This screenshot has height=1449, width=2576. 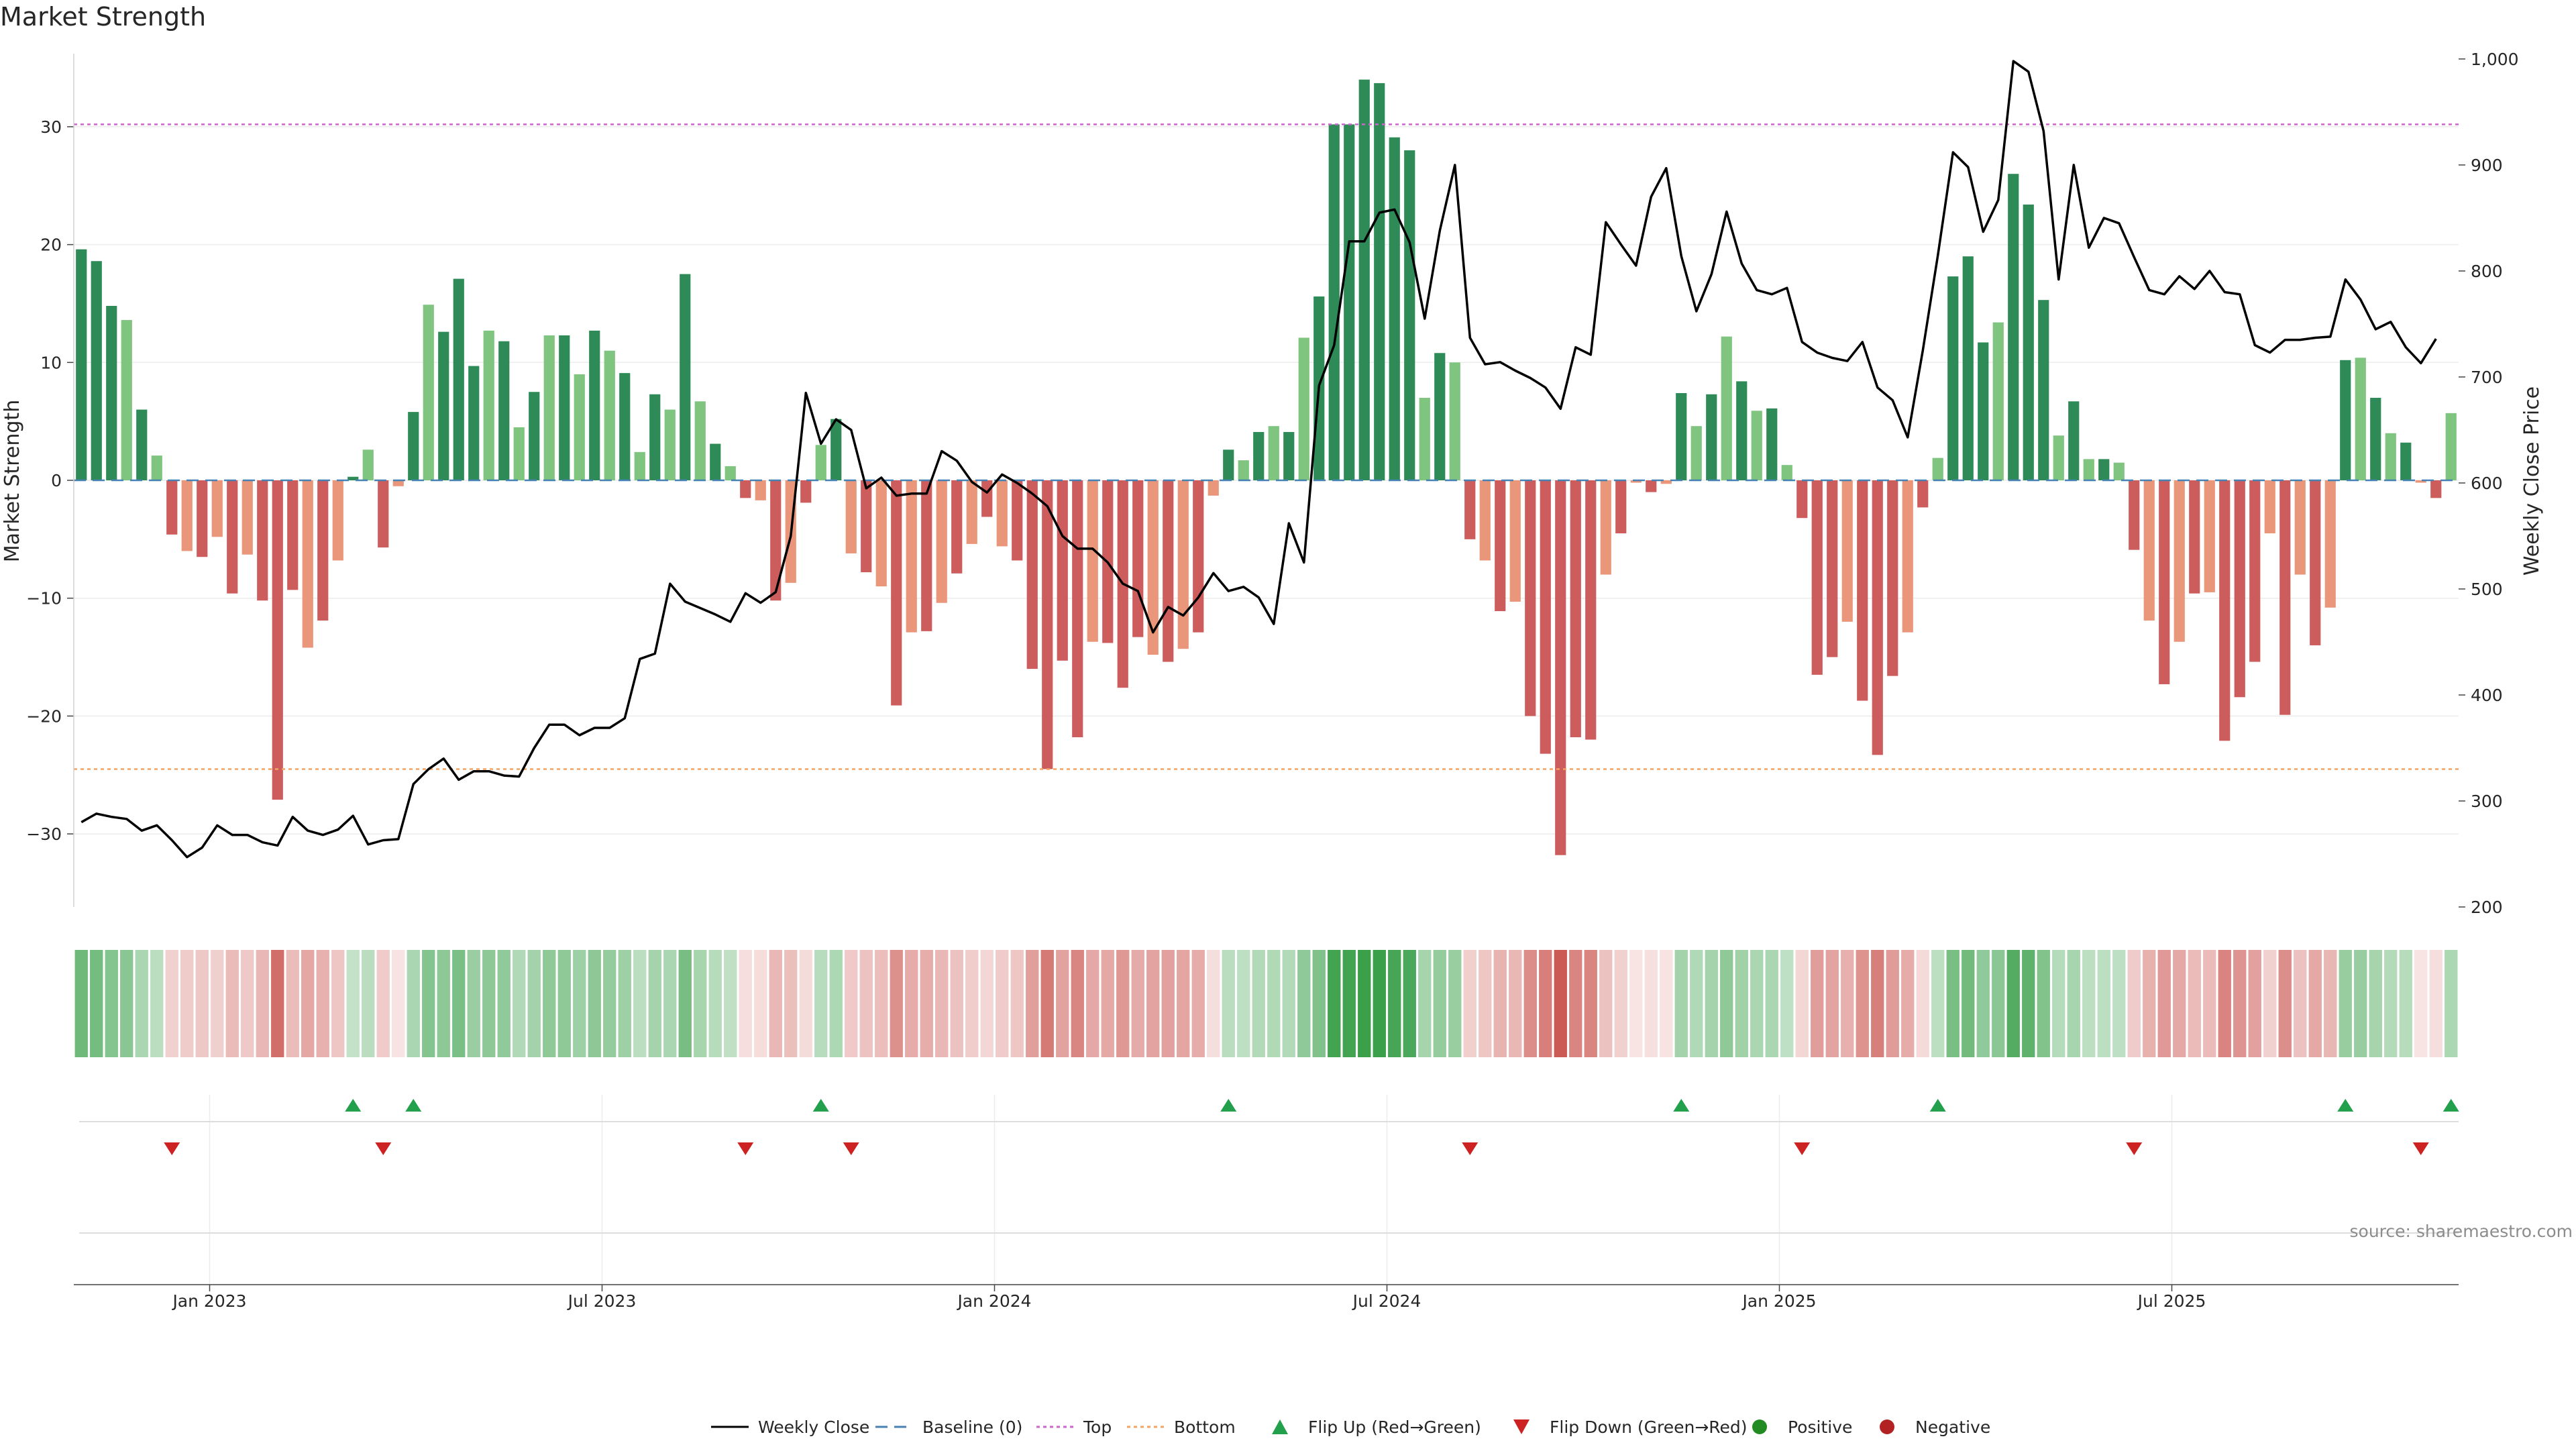 What do you see at coordinates (2487, 589) in the screenshot?
I see `y2-tick-label: 500` at bounding box center [2487, 589].